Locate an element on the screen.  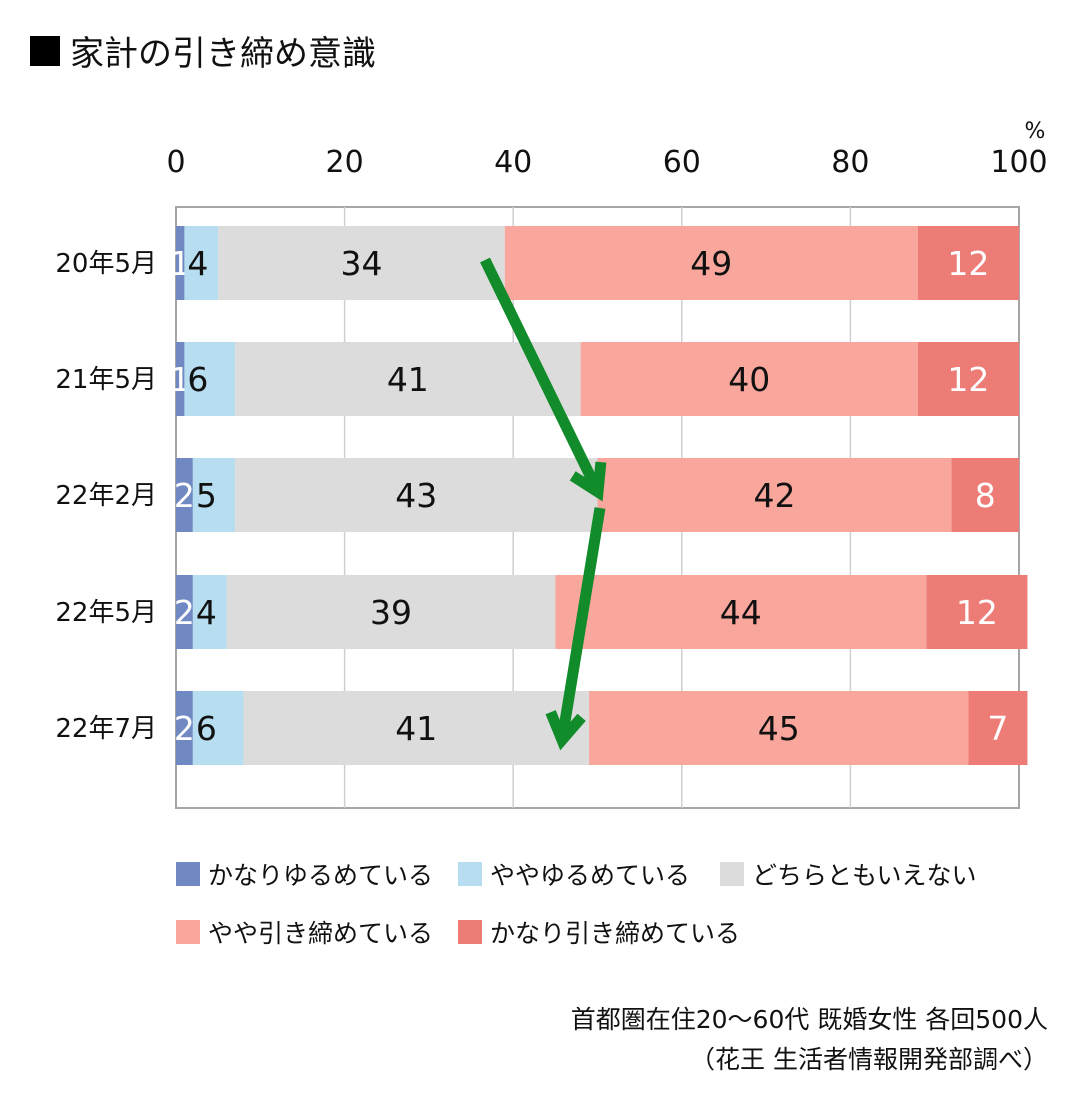
legend-item-kanari-yurumeteiru: かなりゆるめている is located at coordinates (317, 874).